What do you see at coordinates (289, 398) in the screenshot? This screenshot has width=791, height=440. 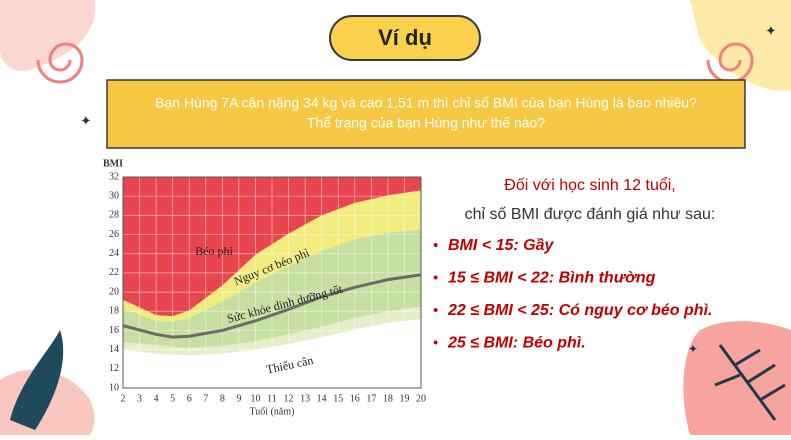 I see `x-tick-label: 12` at bounding box center [289, 398].